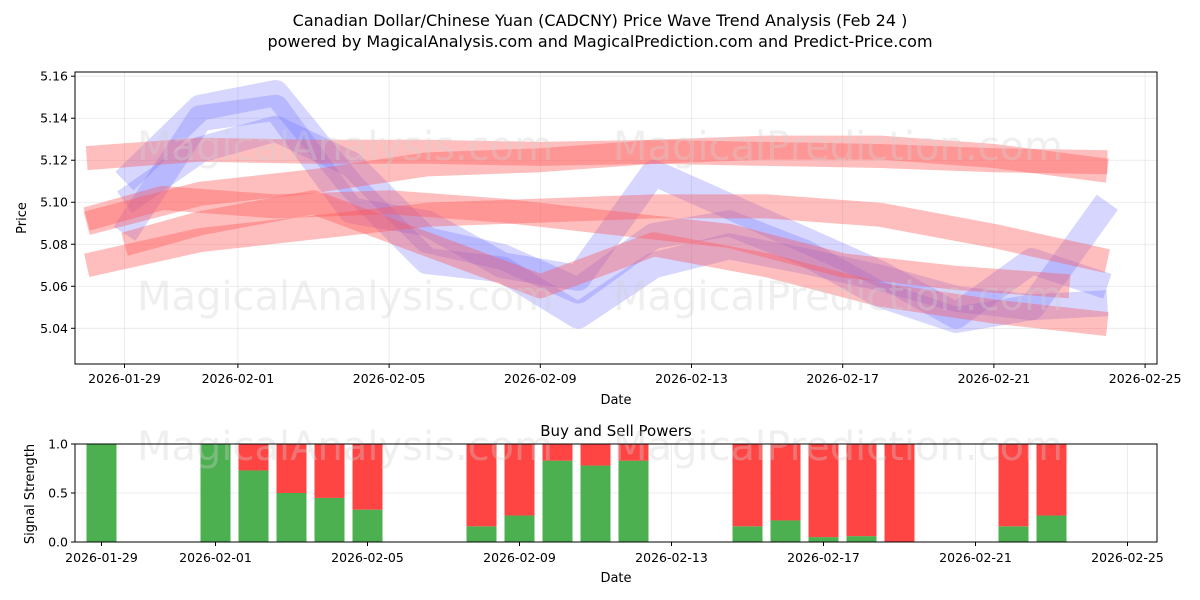 The height and width of the screenshot is (600, 1200). What do you see at coordinates (519, 557) in the screenshot?
I see `signal-x-tick-label: 2026-02-09` at bounding box center [519, 557].